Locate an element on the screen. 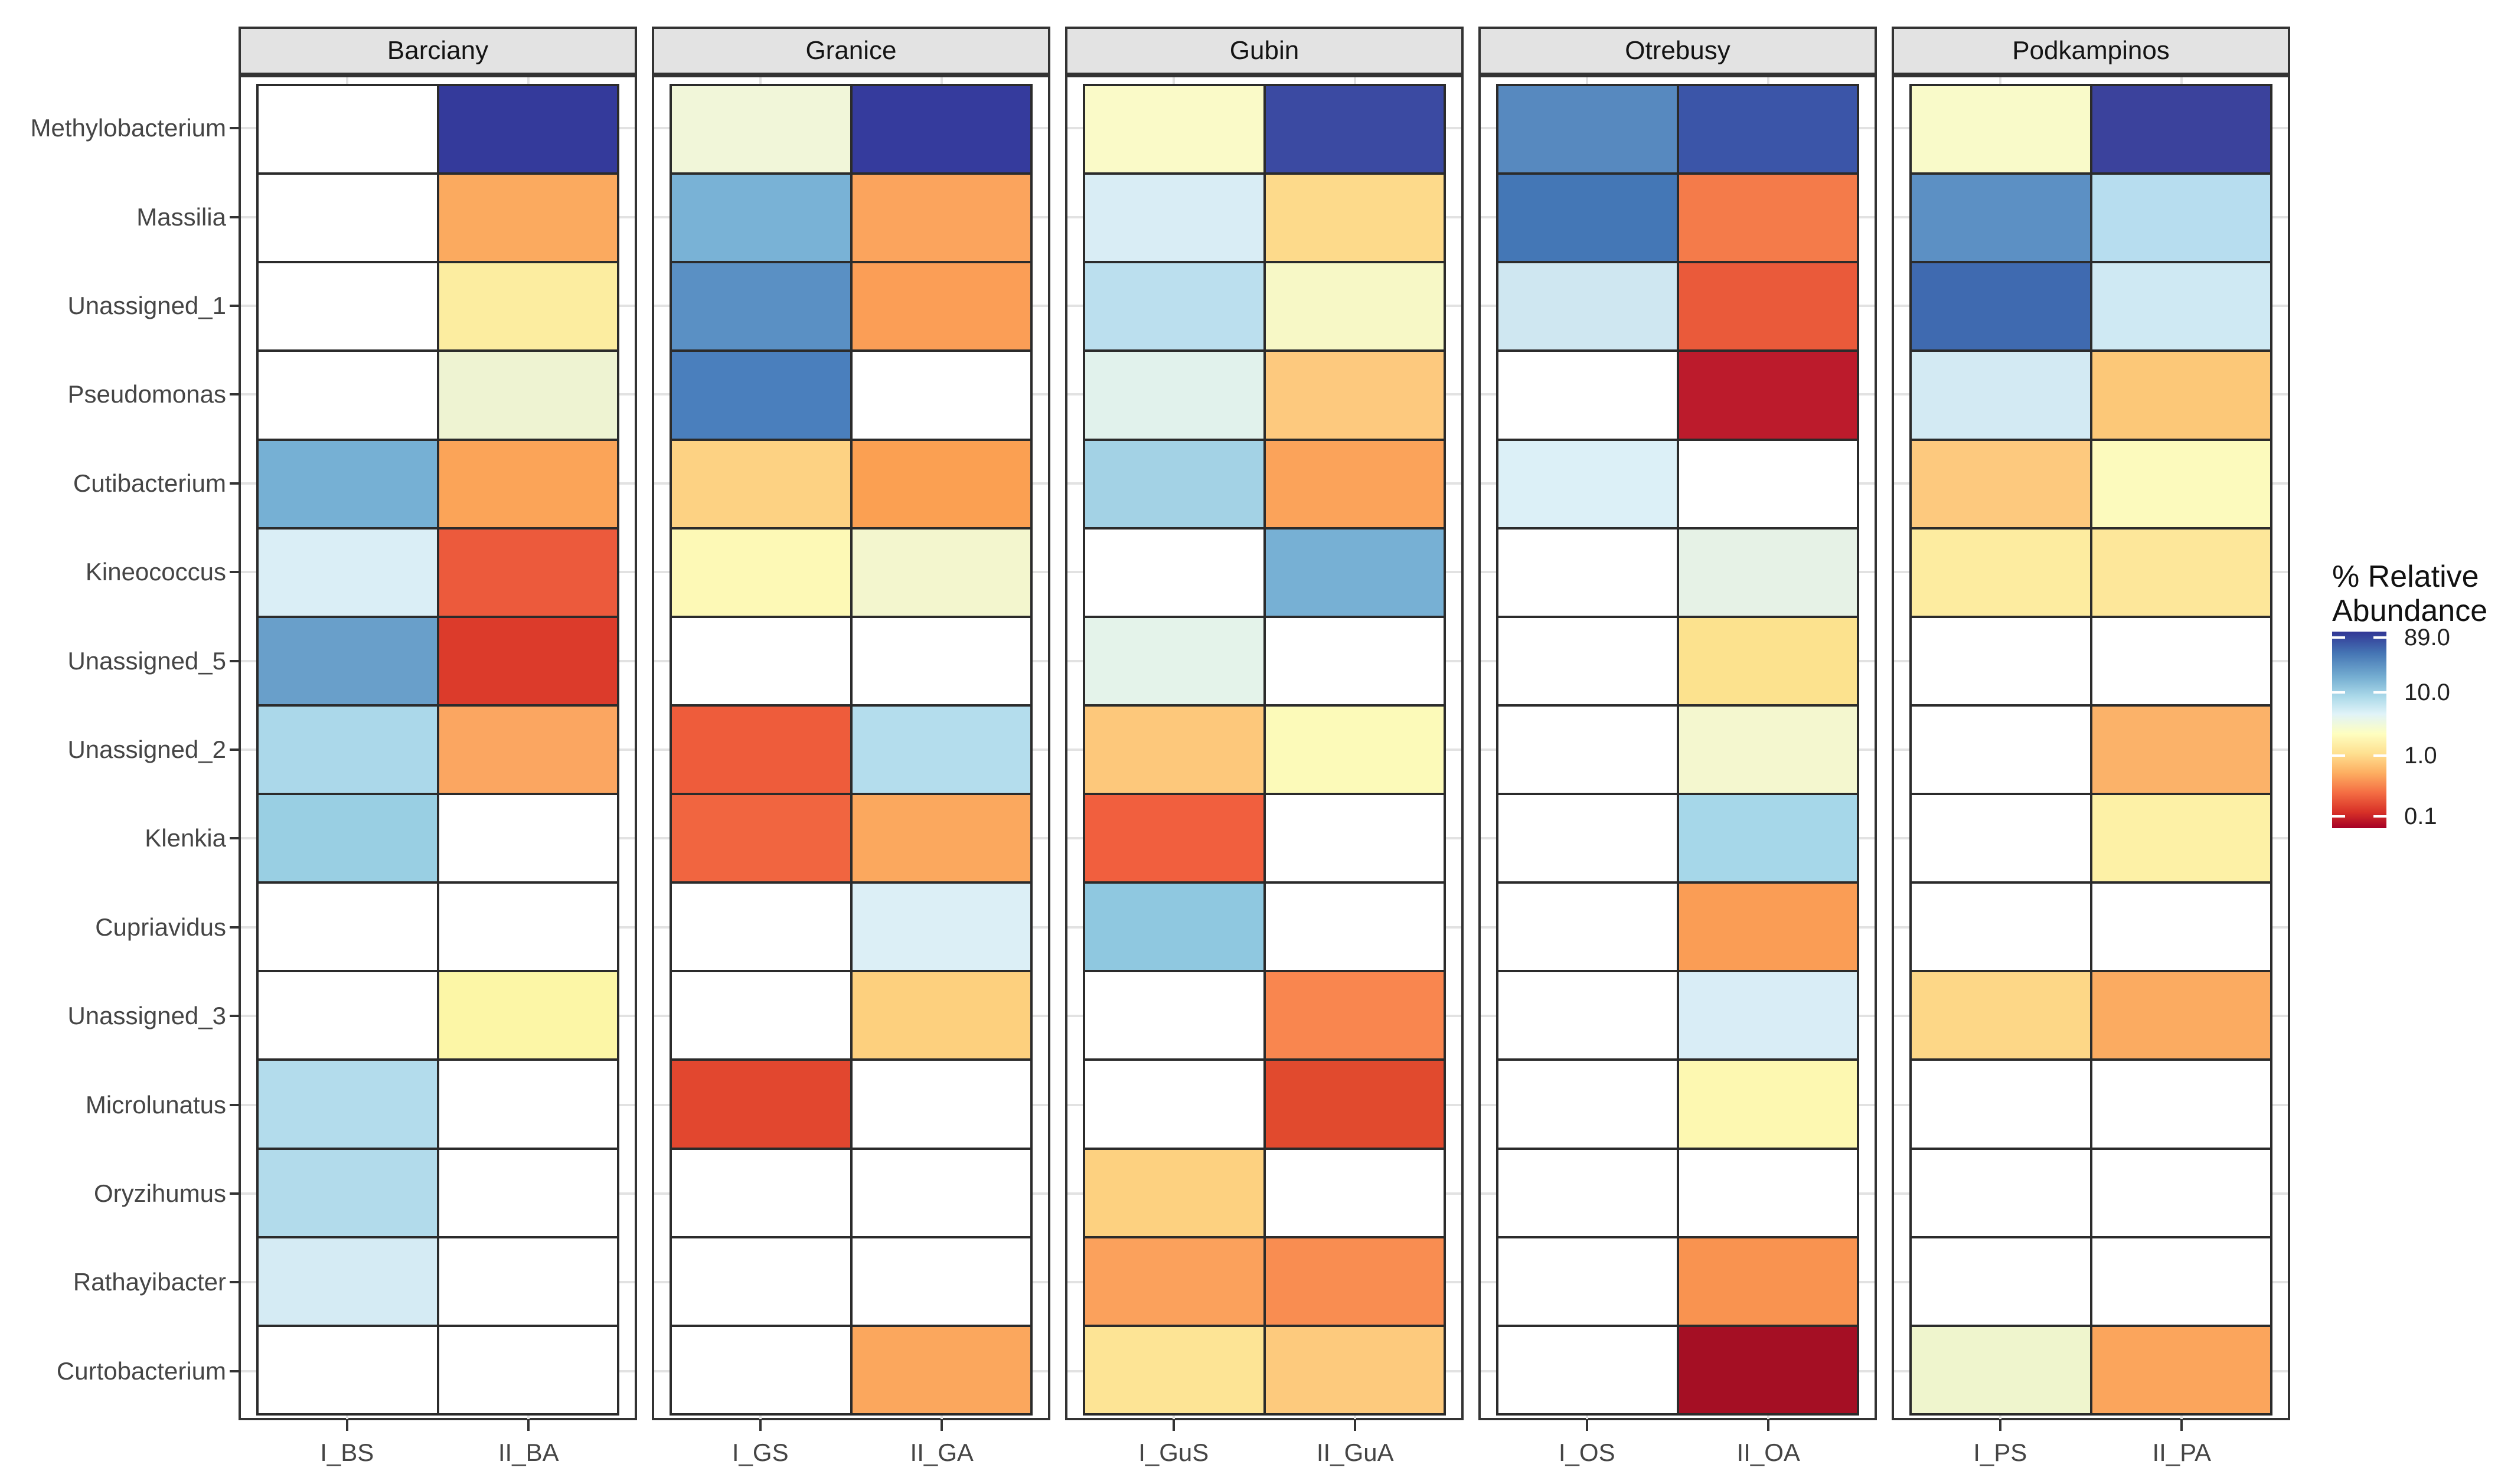 The image size is (2511, 1484). y-axis-label: Cupriavidus is located at coordinates (160, 927).